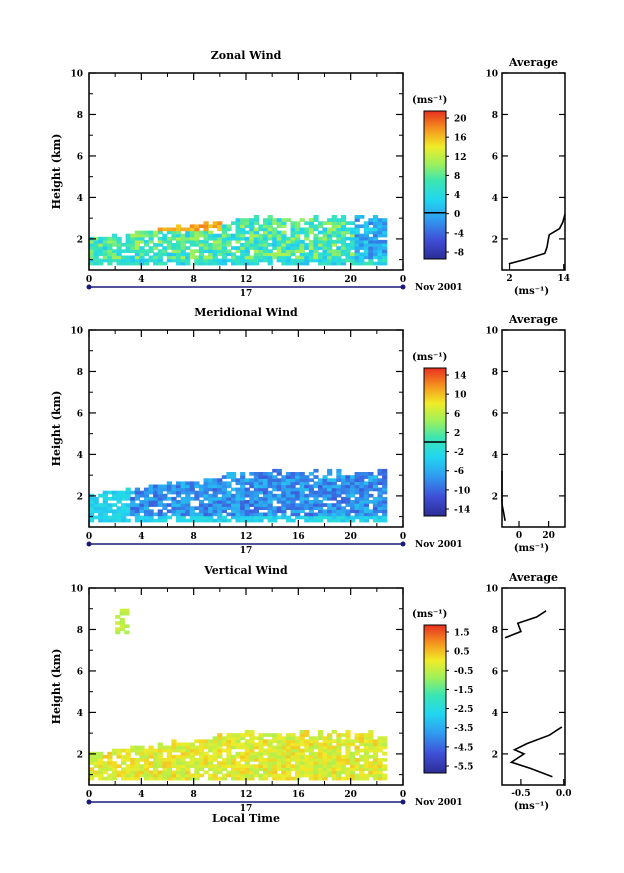 This screenshot has height=873, width=624. What do you see at coordinates (457, 415) in the screenshot?
I see `colorbar-tick-label: 6` at bounding box center [457, 415].